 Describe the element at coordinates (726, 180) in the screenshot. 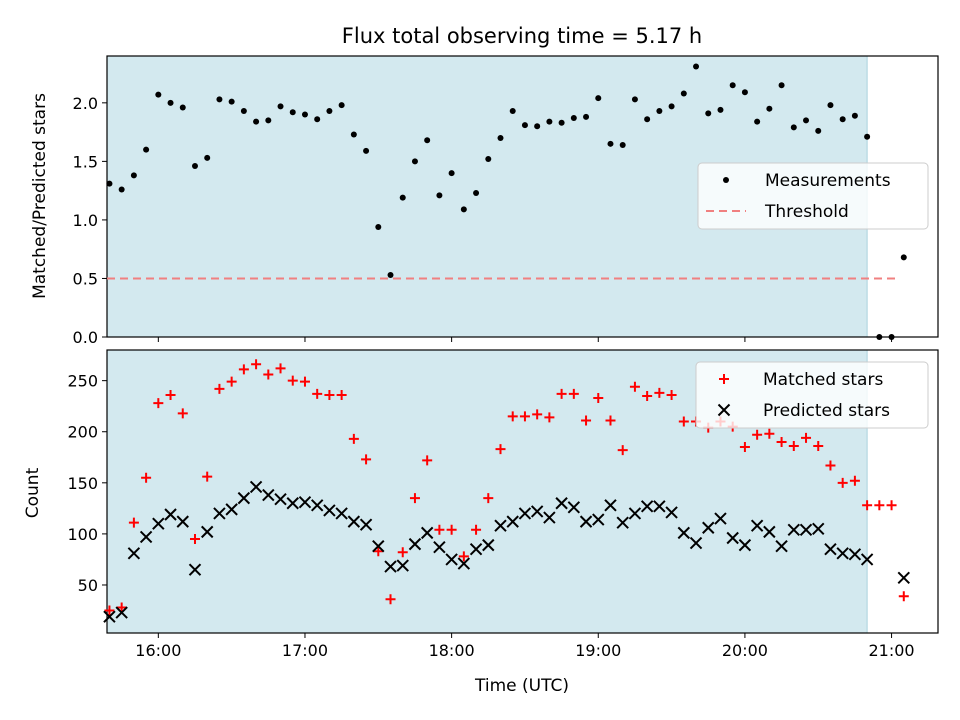

I see `legend-dot-marker` at that location.